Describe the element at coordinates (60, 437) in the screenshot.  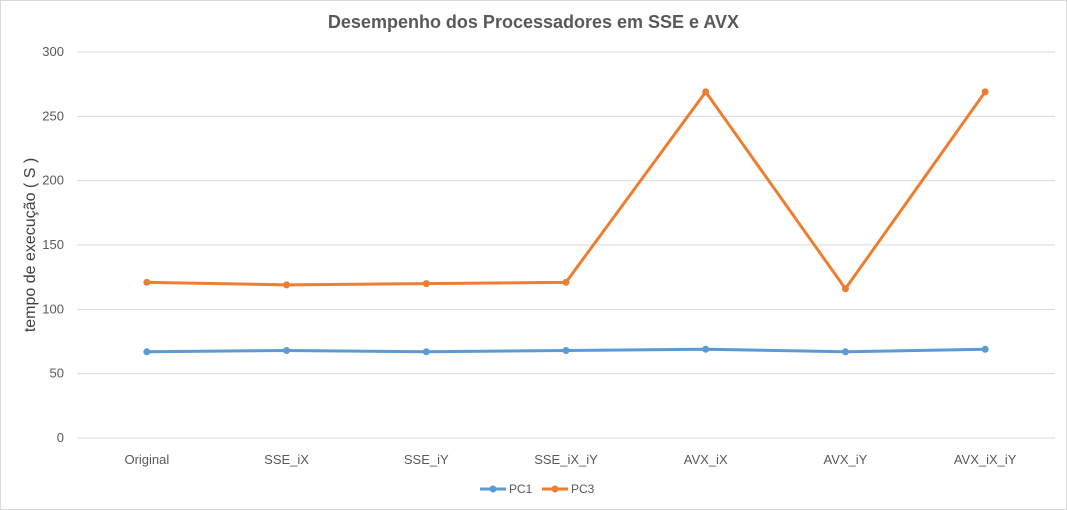
I see `y-tick-label: 0` at that location.